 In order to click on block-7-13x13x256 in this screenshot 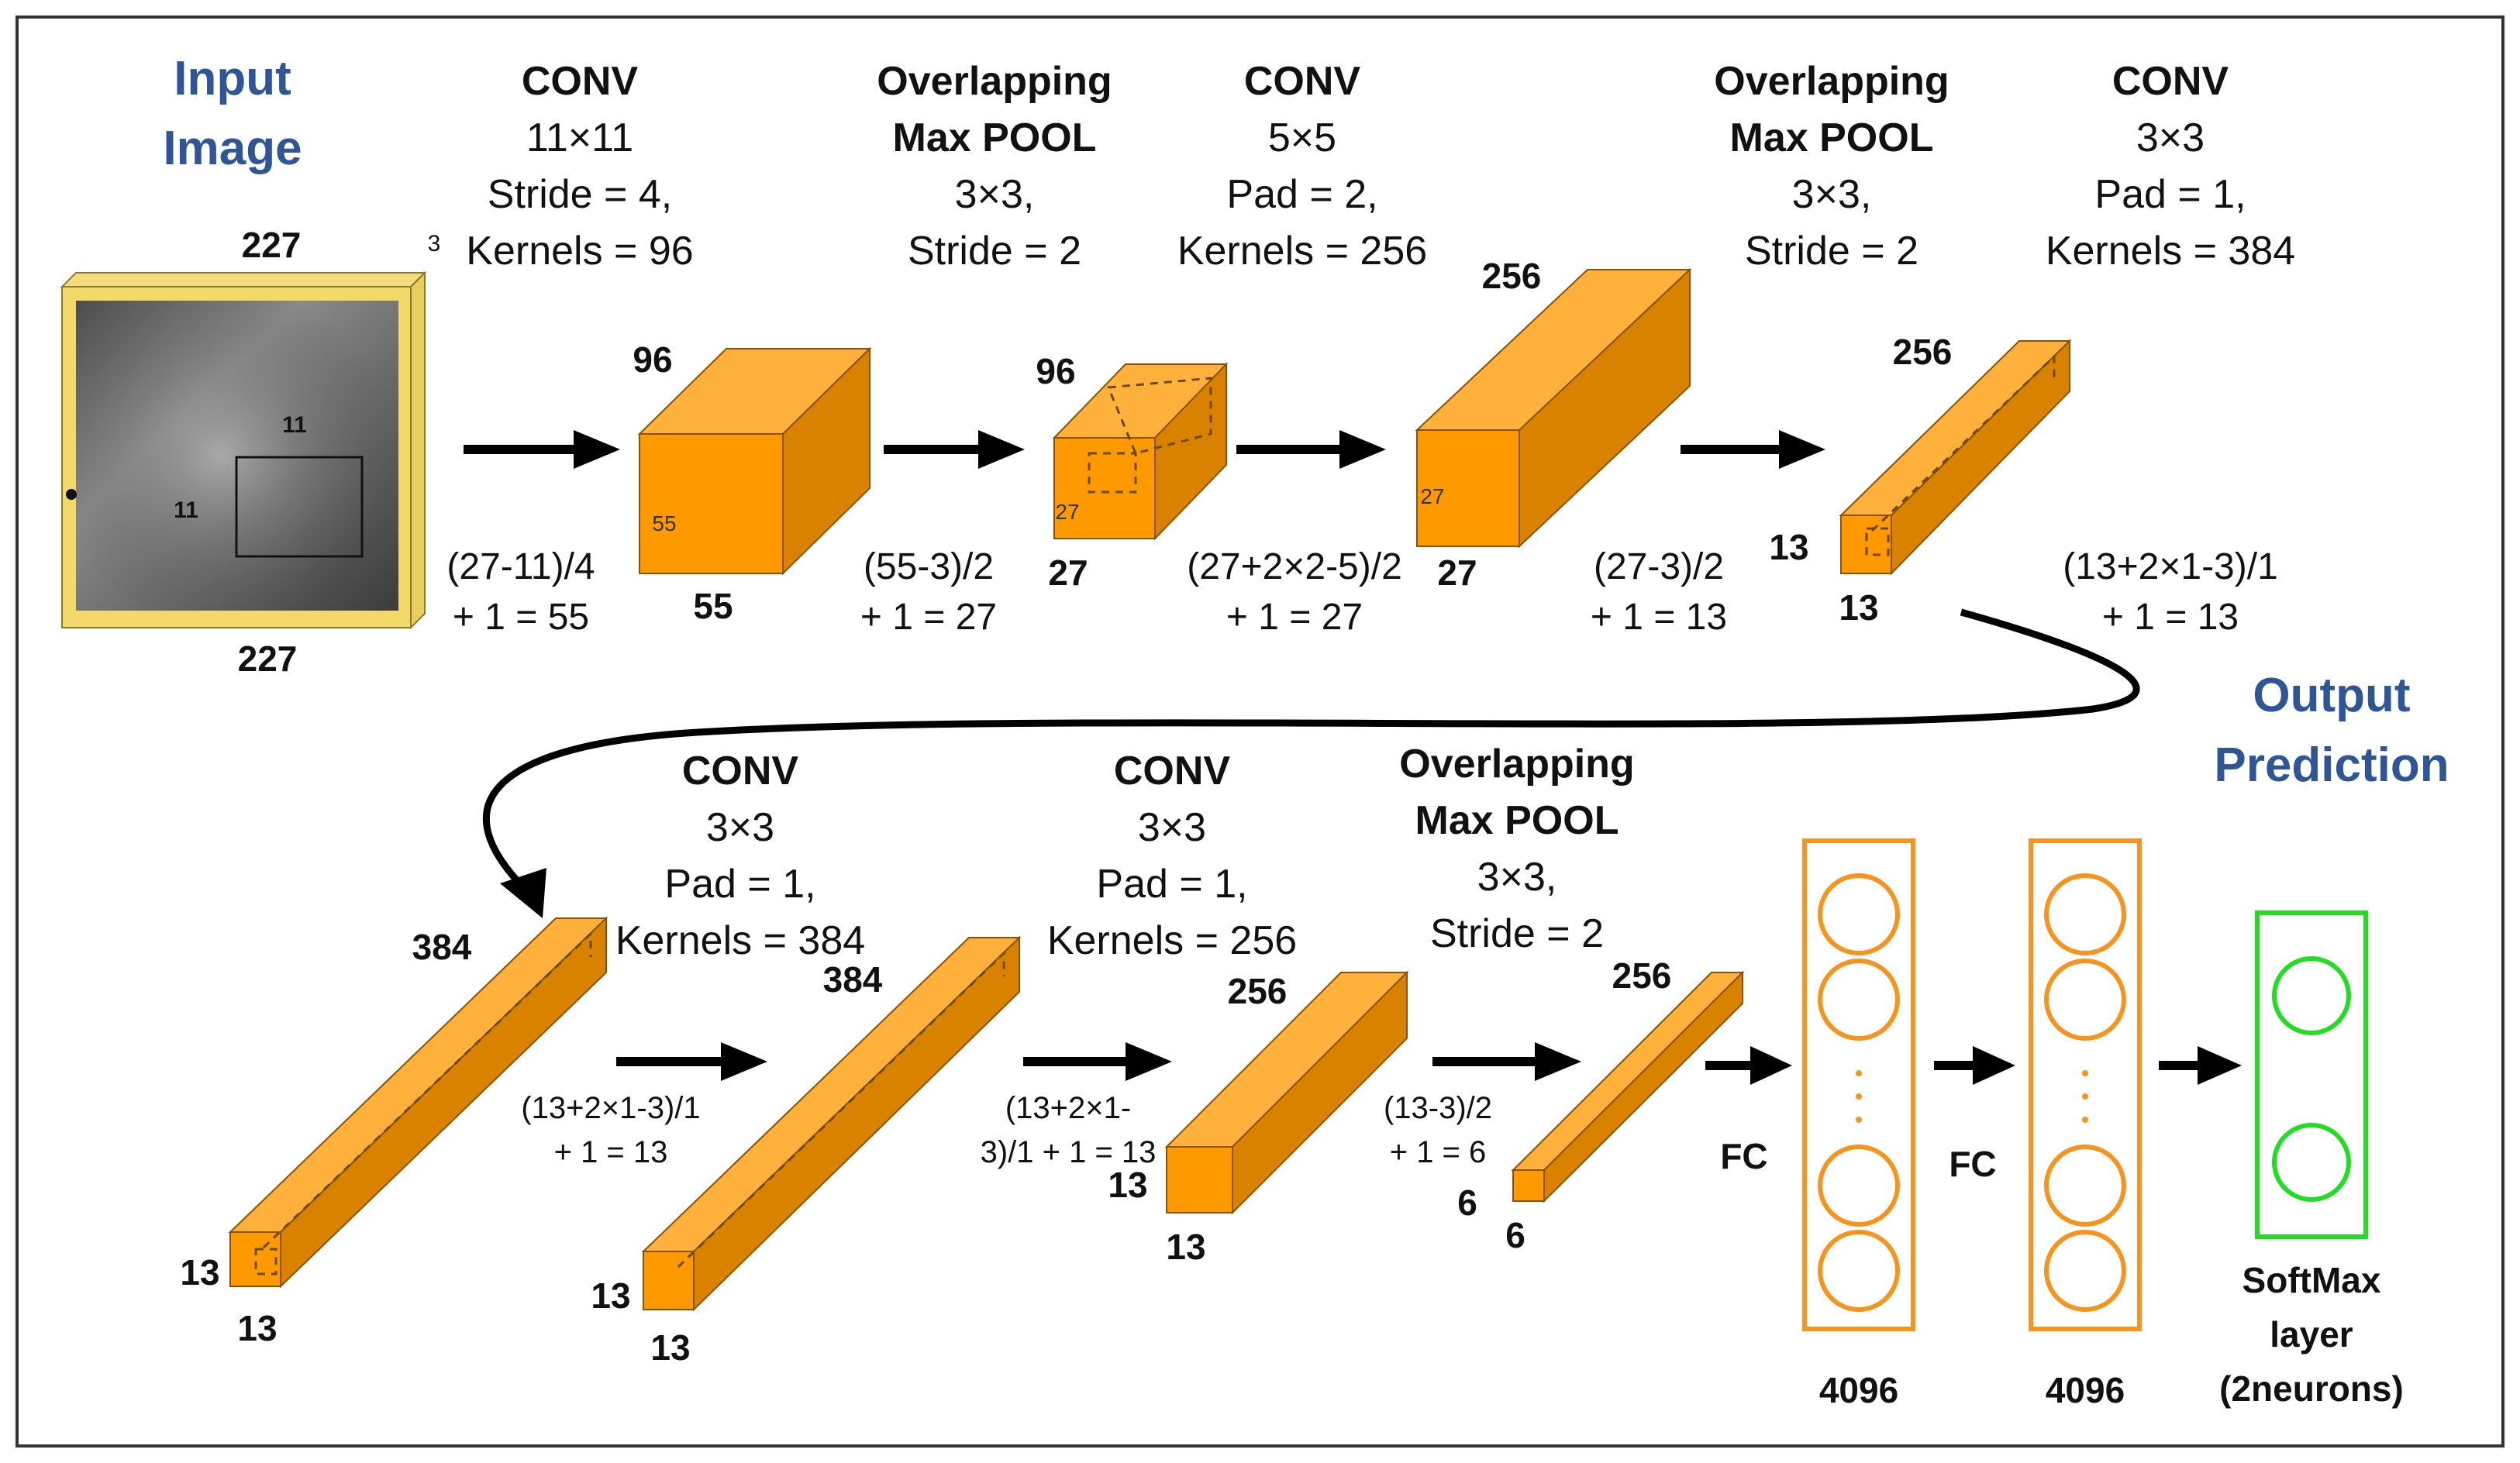, I will do `click(1286, 1092)`.